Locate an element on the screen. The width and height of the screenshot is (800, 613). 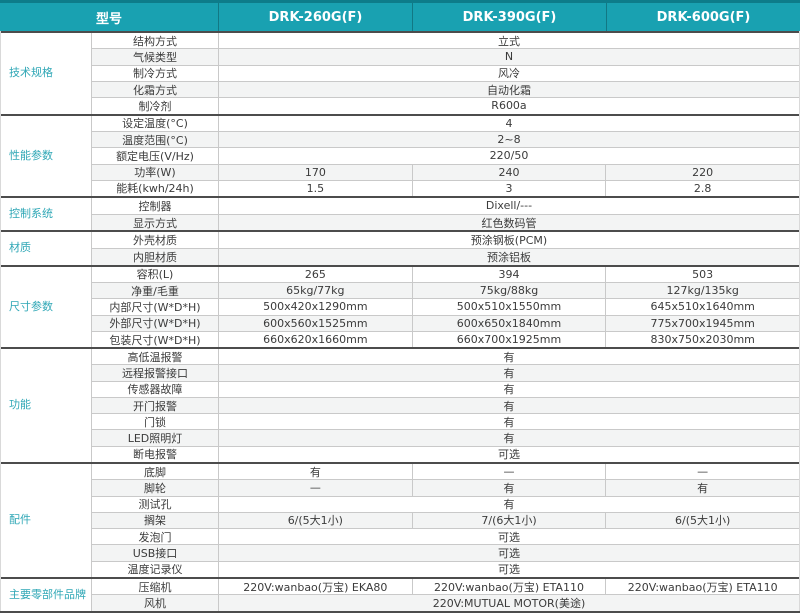
model-header: DRK-390G(F) is located at coordinates (509, 17).